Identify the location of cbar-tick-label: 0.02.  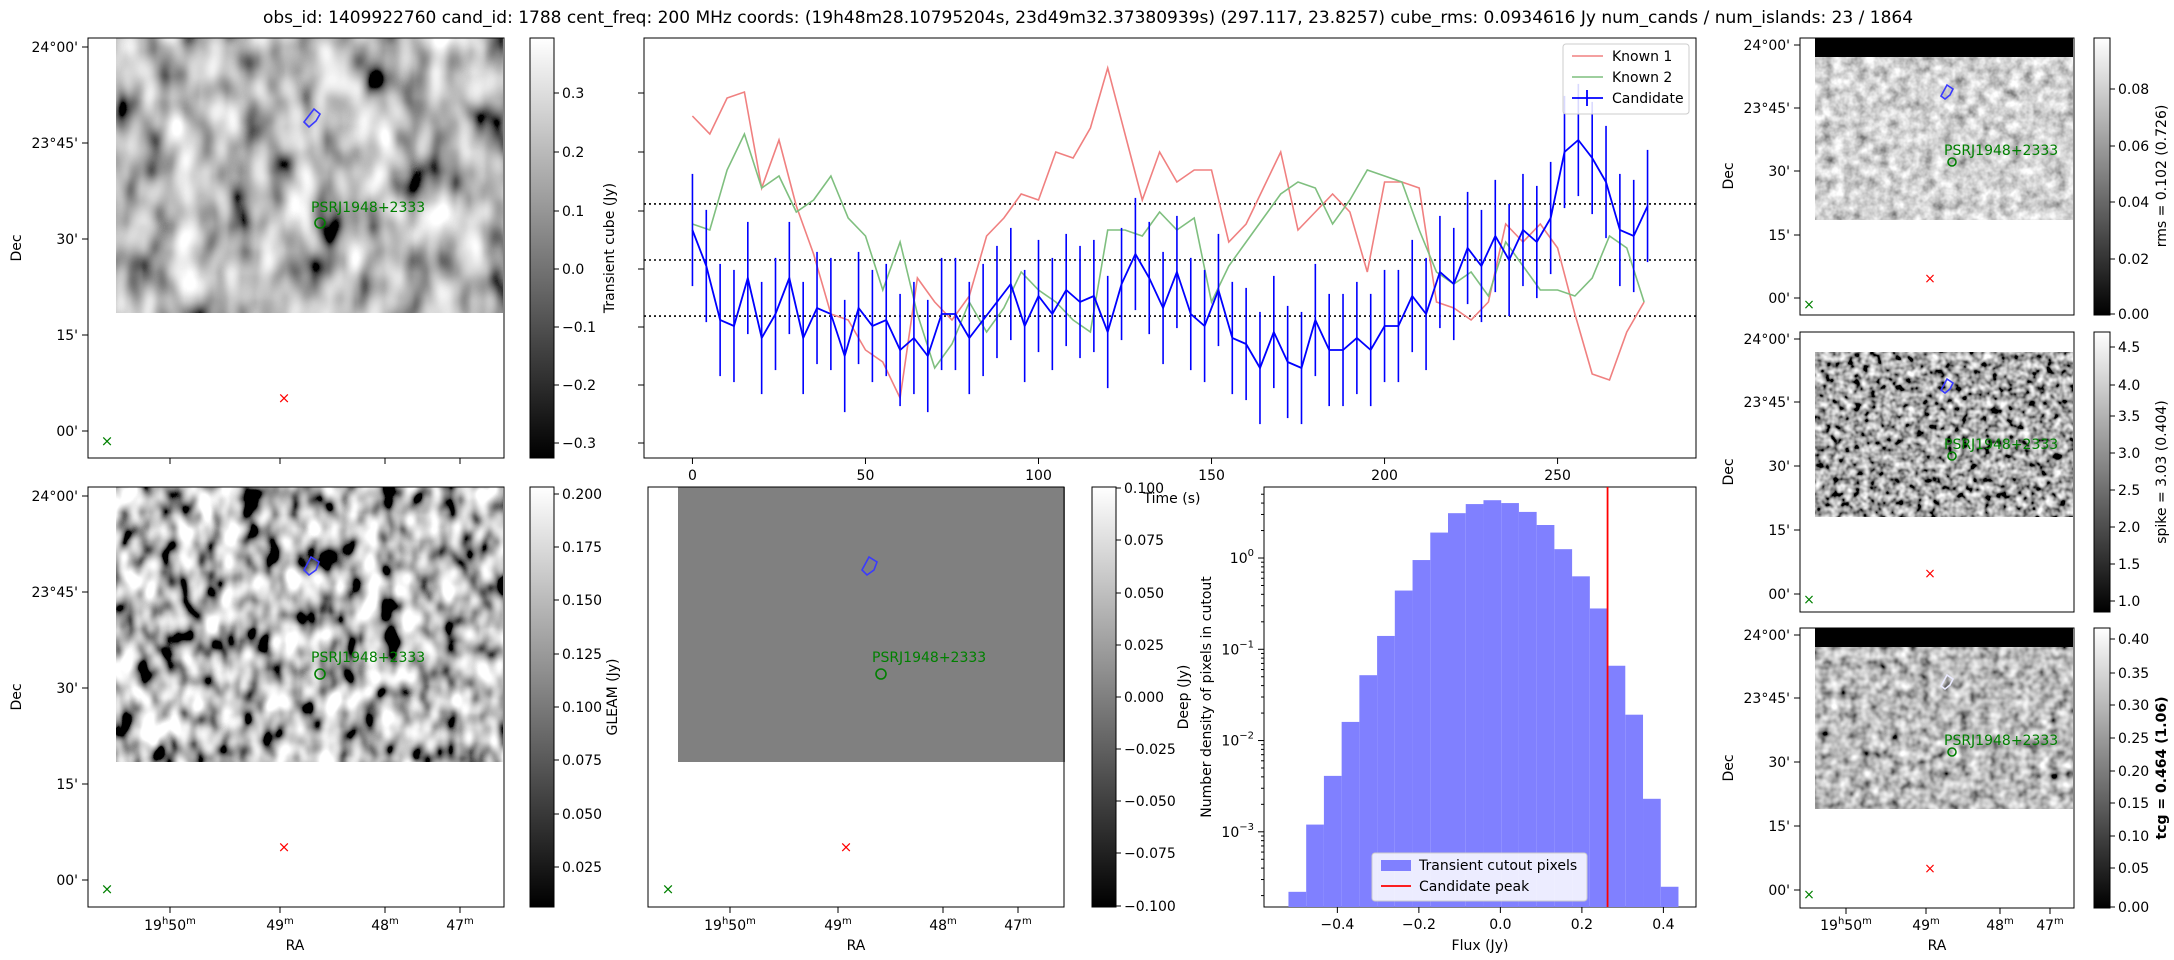
(2133, 260).